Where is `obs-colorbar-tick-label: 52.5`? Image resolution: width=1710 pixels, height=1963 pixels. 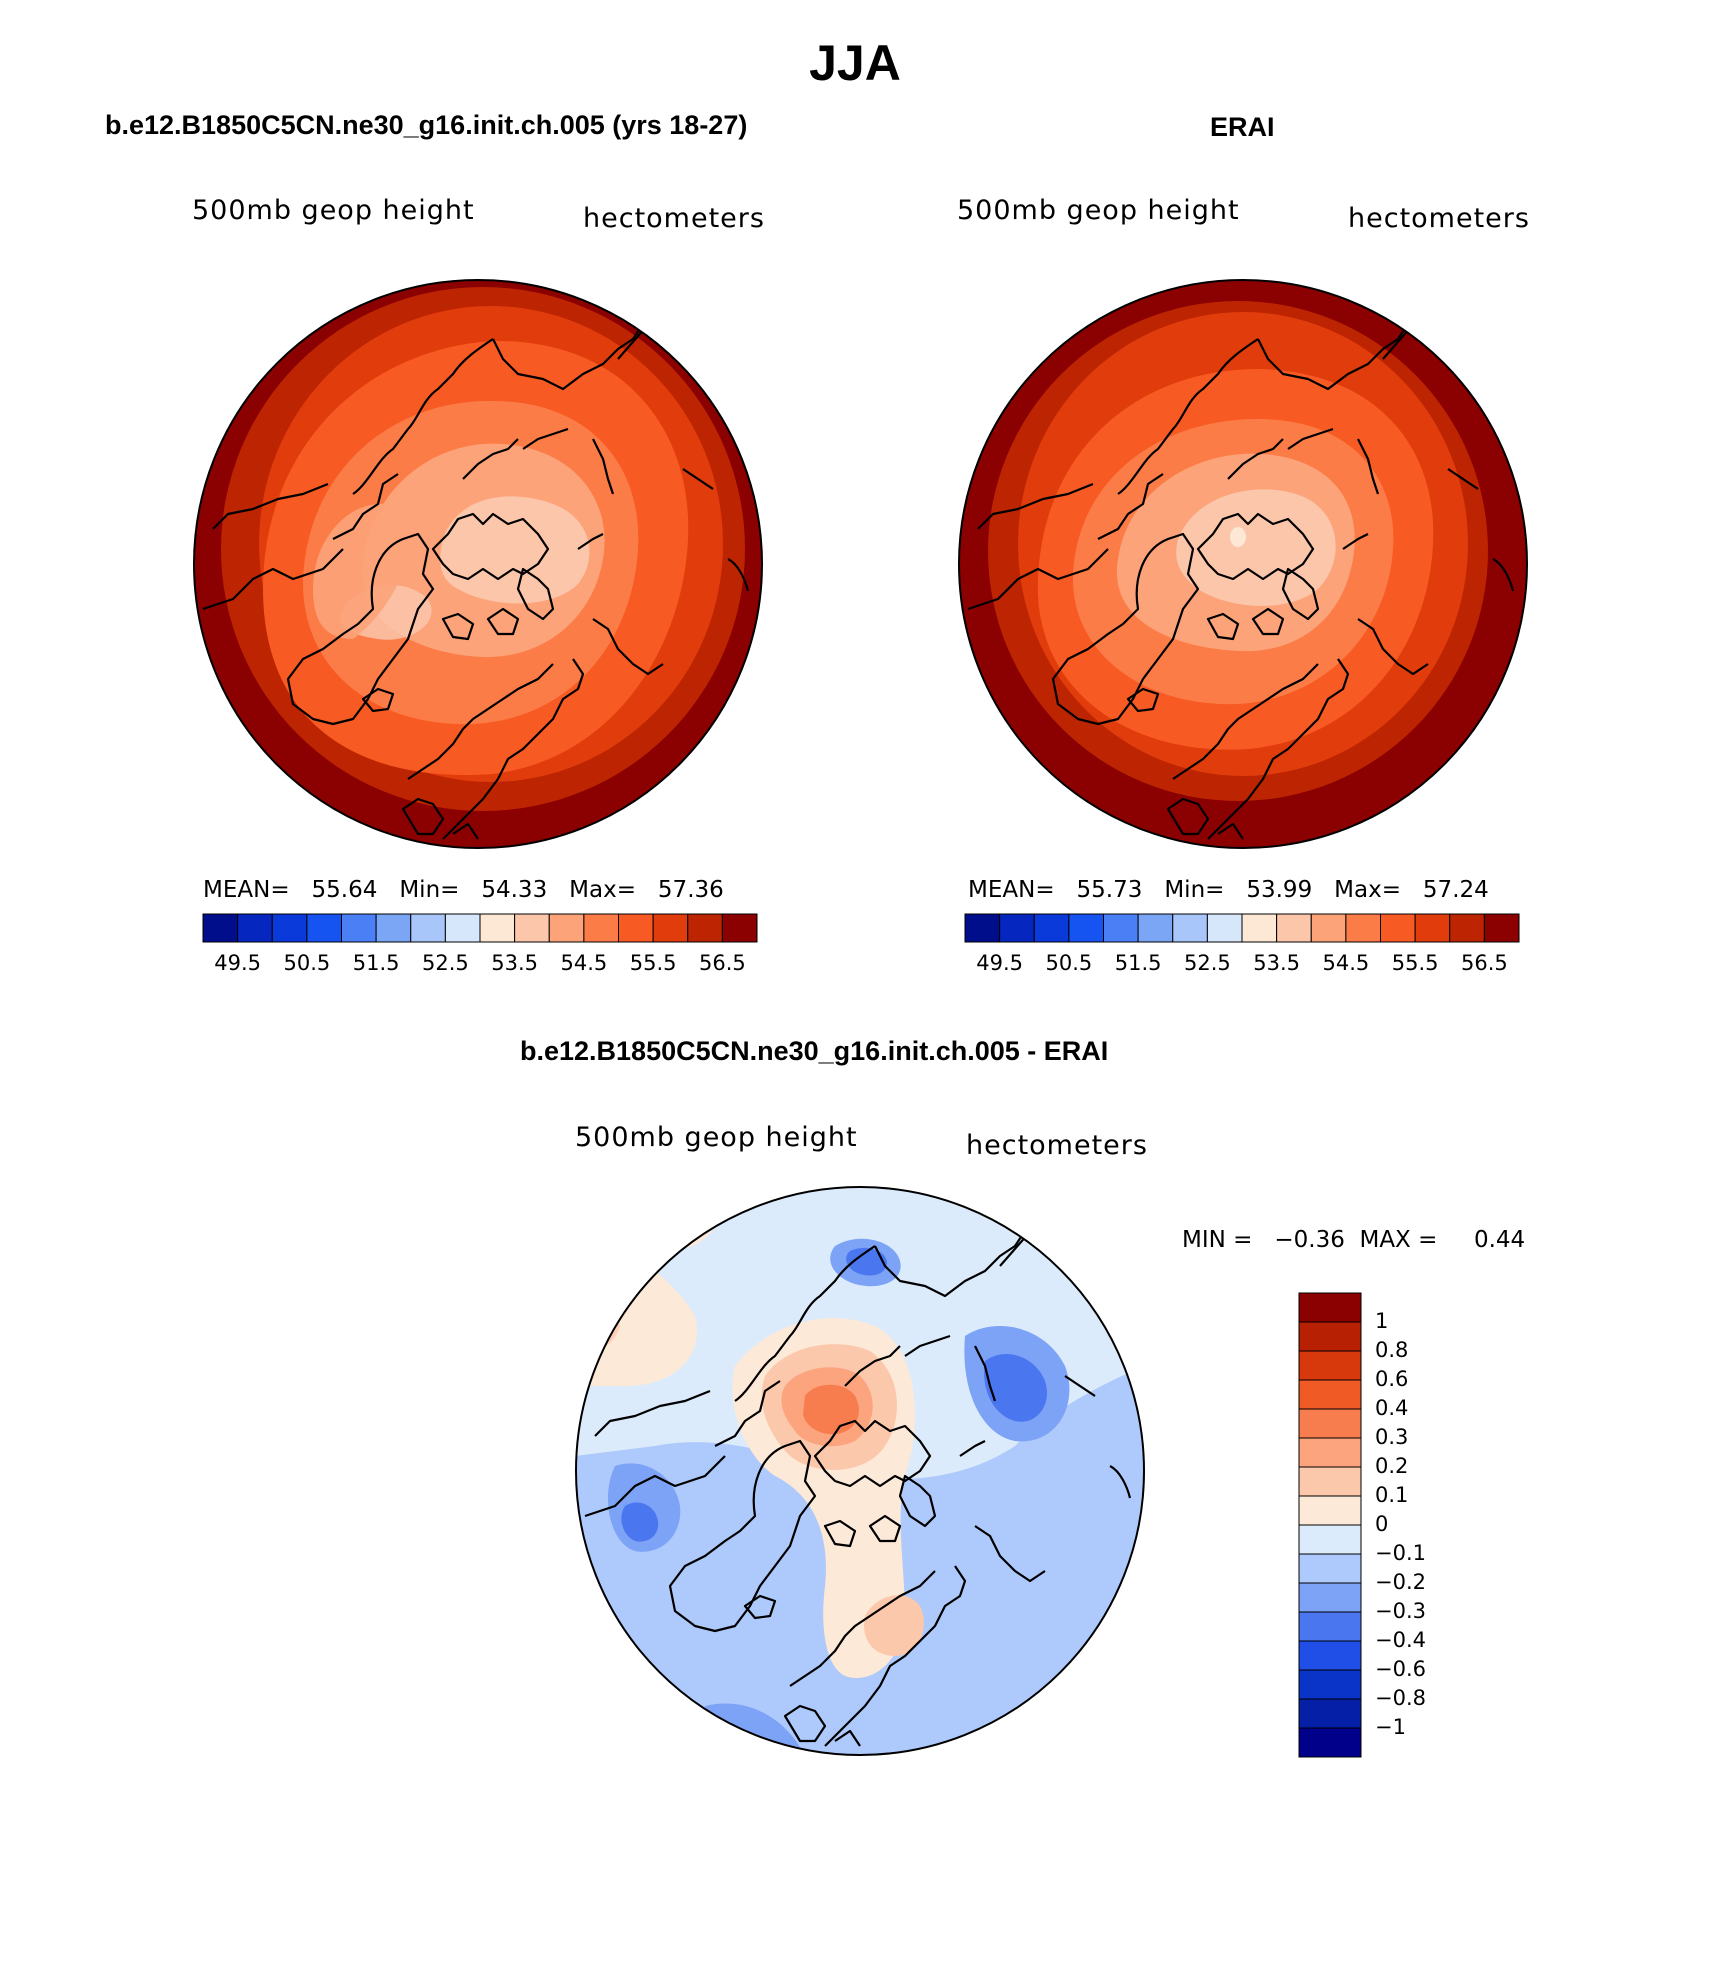 obs-colorbar-tick-label: 52.5 is located at coordinates (1207, 963).